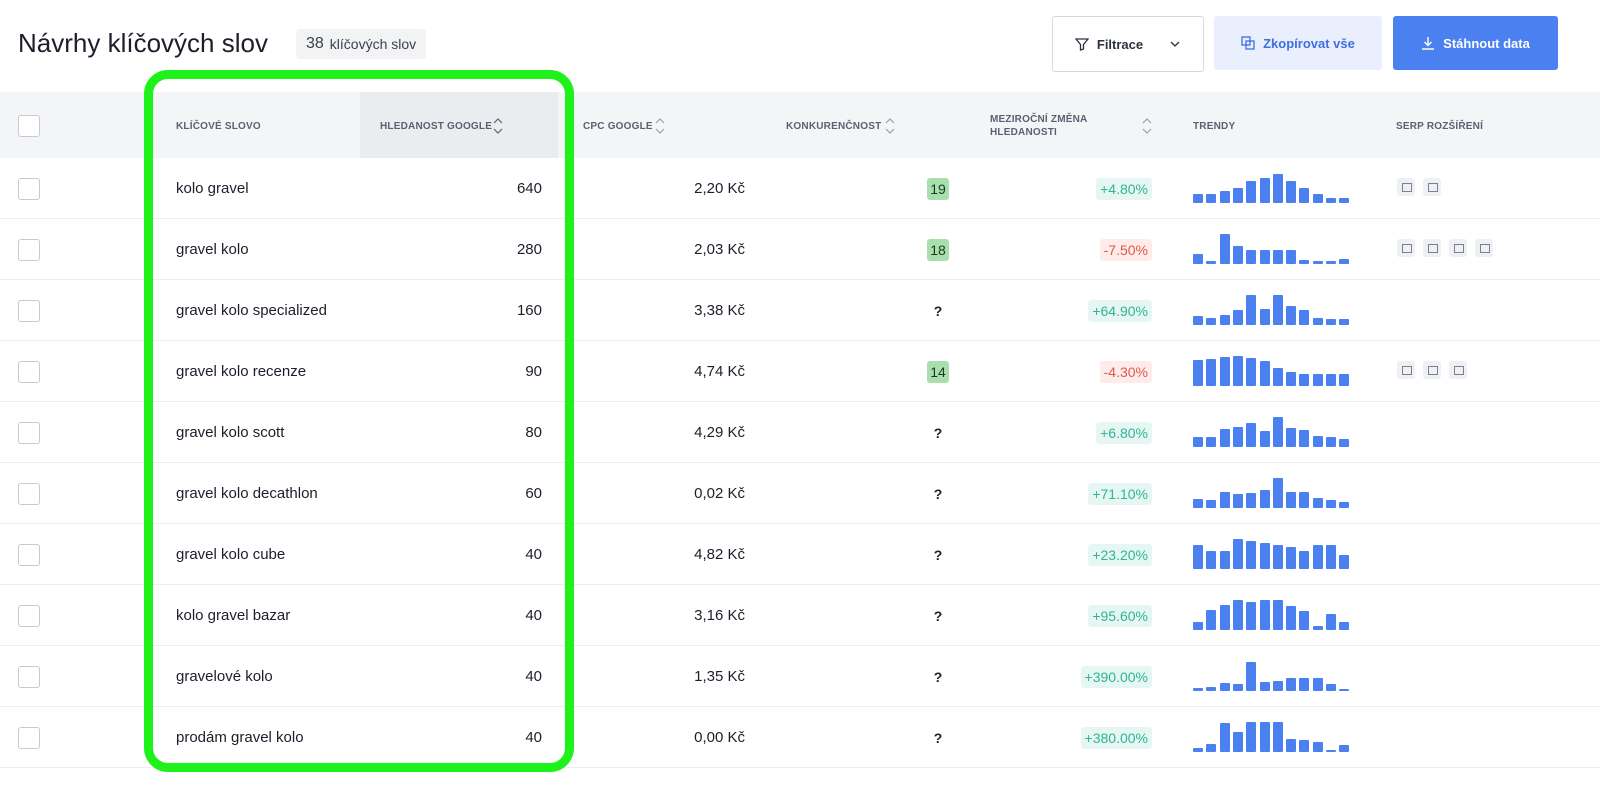  I want to click on filter-button: Filtrace, so click(1128, 44).